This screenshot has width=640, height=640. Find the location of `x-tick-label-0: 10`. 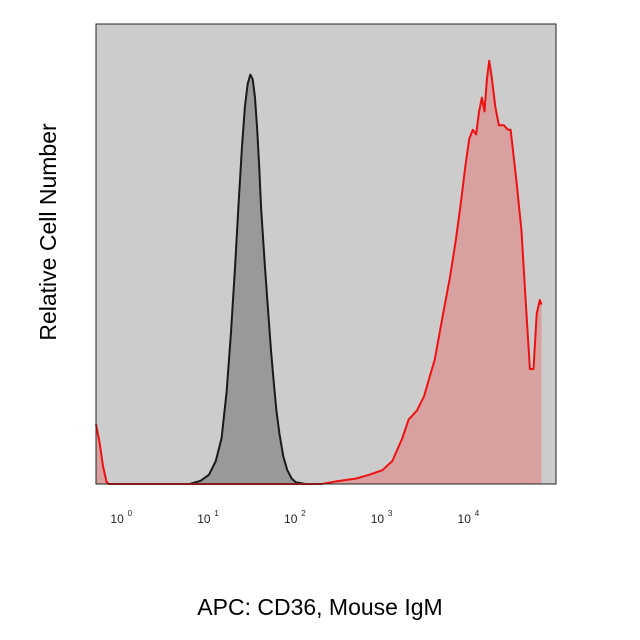

x-tick-label-0: 10 is located at coordinates (117, 519).